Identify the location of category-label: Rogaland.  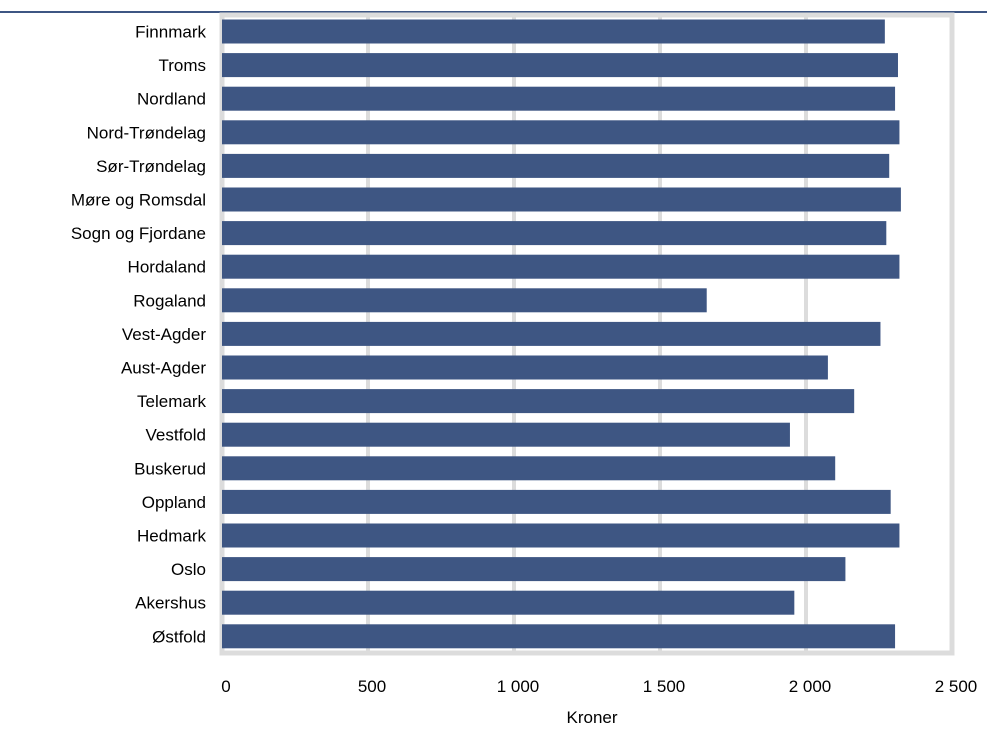
(169, 300).